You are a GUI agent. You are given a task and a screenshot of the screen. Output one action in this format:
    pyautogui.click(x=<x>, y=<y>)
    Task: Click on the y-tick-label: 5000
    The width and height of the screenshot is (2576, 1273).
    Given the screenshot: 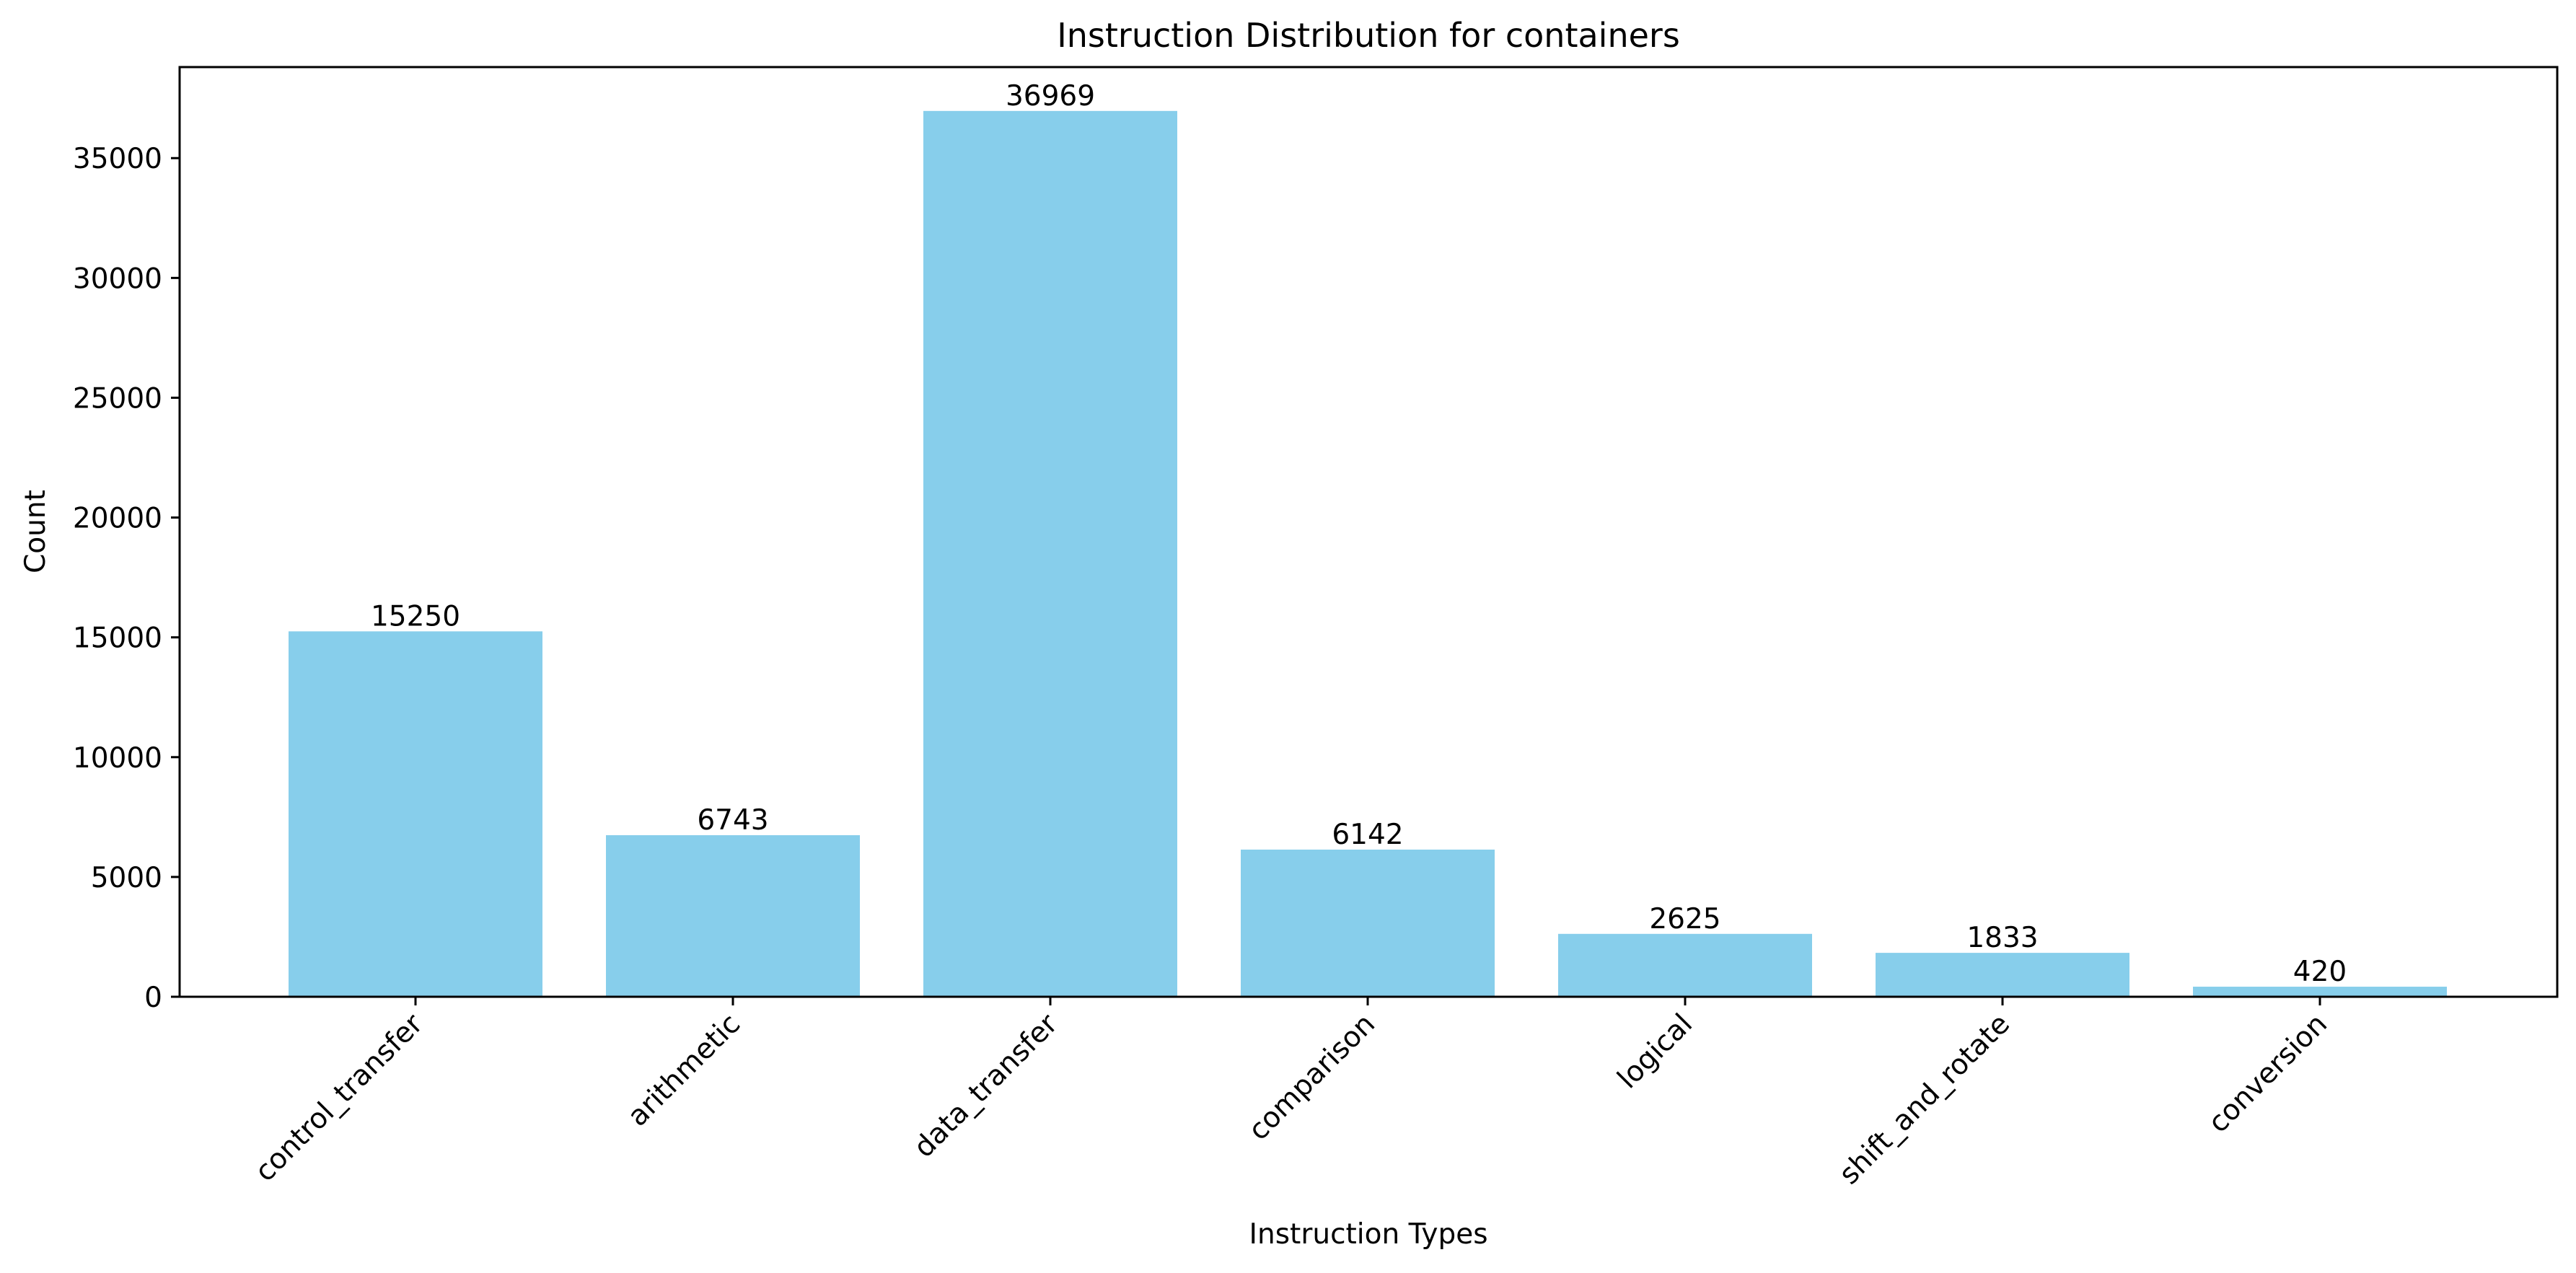 What is the action you would take?
    pyautogui.click(x=126, y=878)
    